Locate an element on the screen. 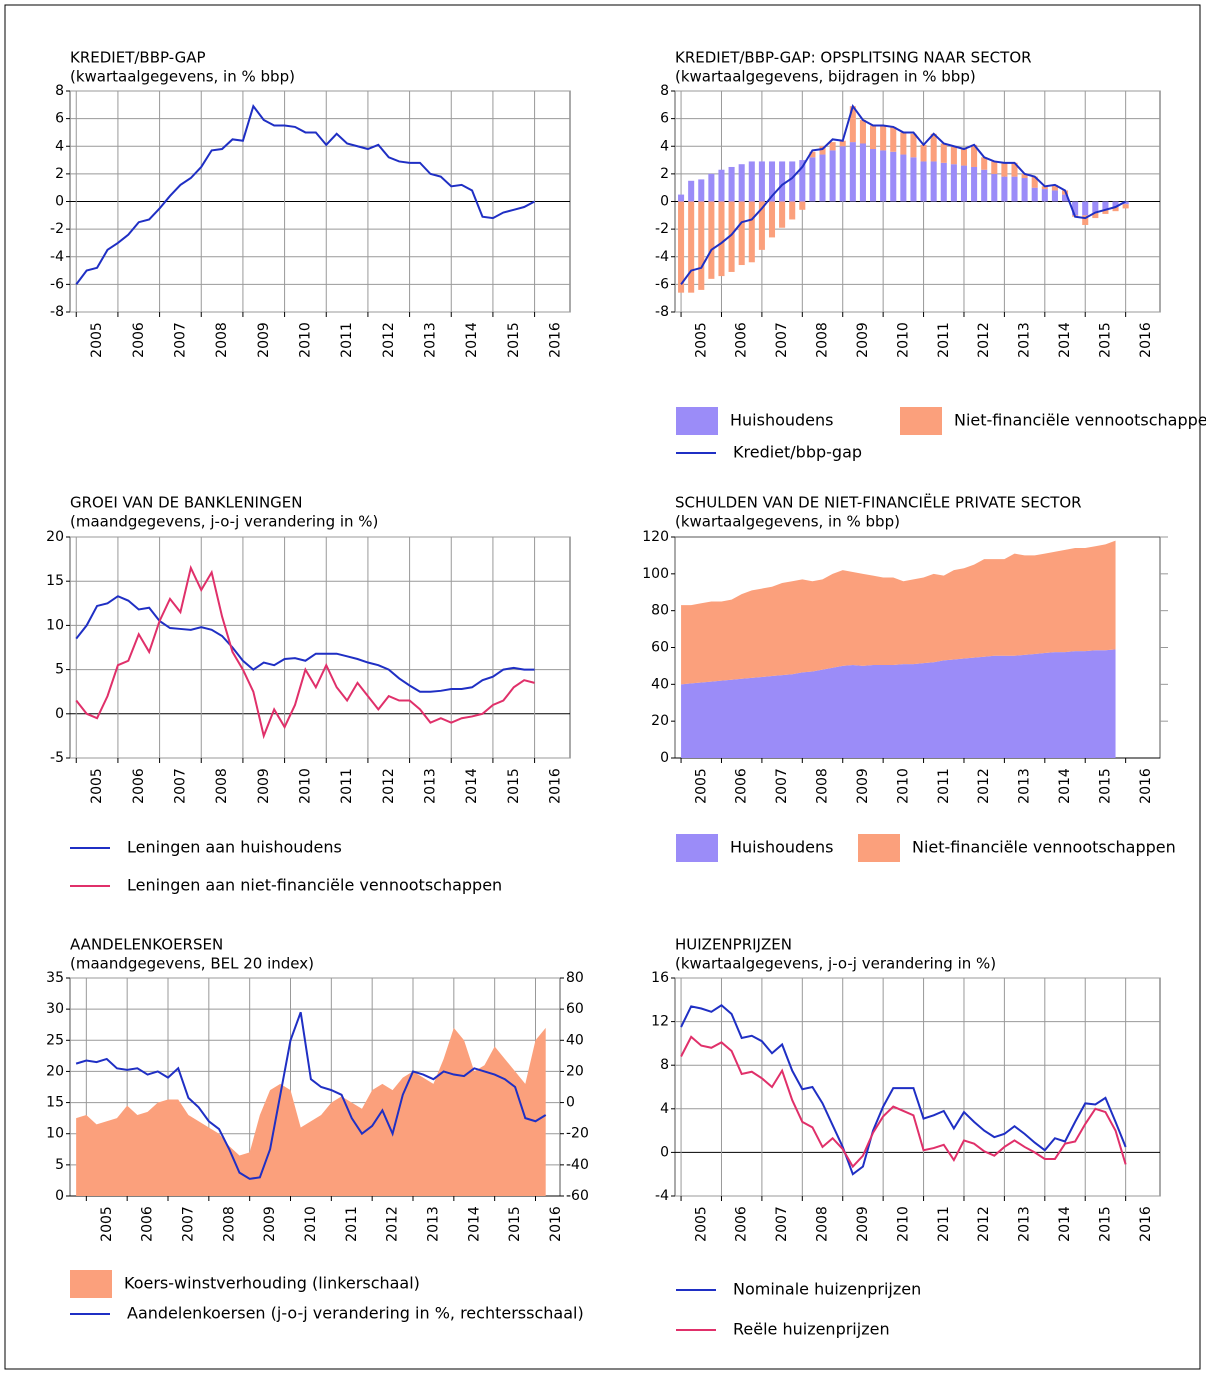  y2-tick-label: -60 is located at coordinates (577, 1196).